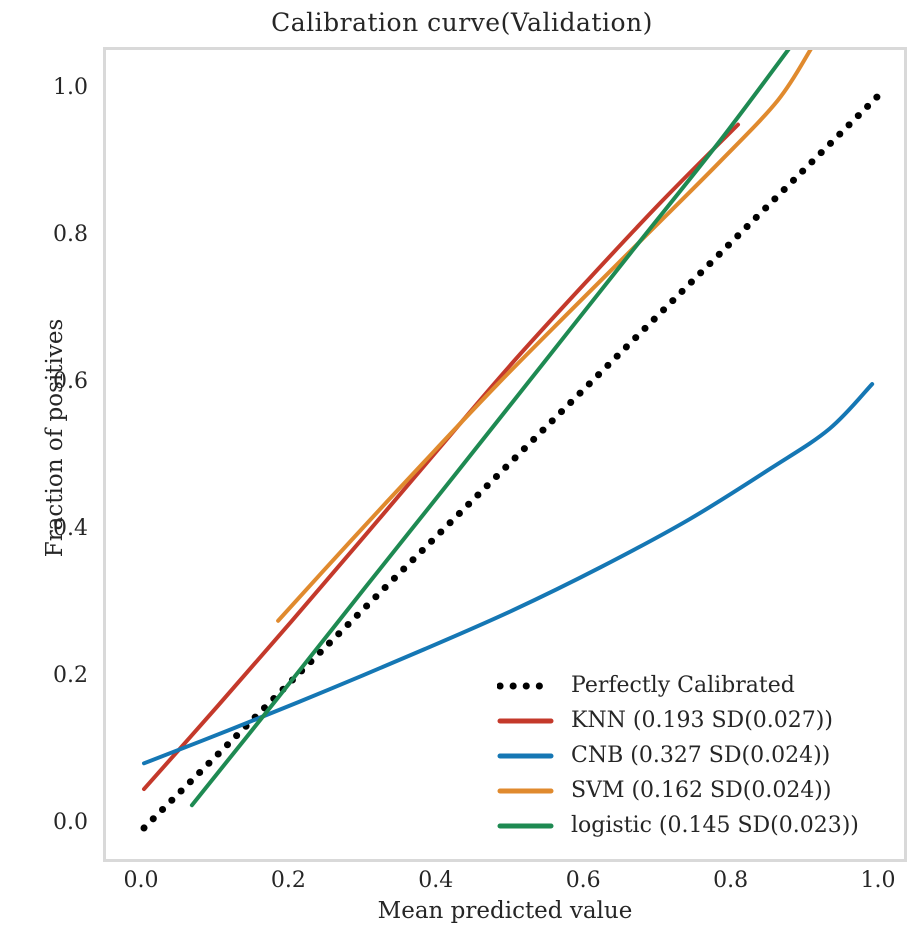  Describe the element at coordinates (288, 880) in the screenshot. I see `x-tick-label: 0.2` at that location.